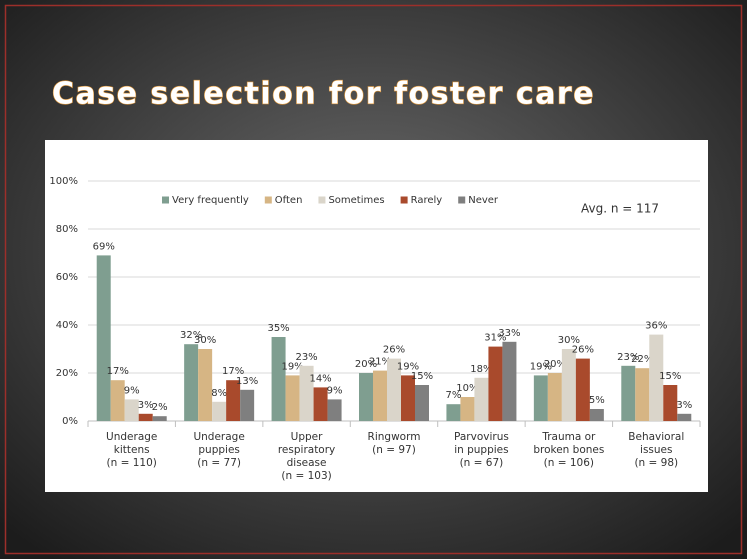 Image resolution: width=747 pixels, height=559 pixels. What do you see at coordinates (104, 246) in the screenshot?
I see `data-label: 69%` at bounding box center [104, 246].